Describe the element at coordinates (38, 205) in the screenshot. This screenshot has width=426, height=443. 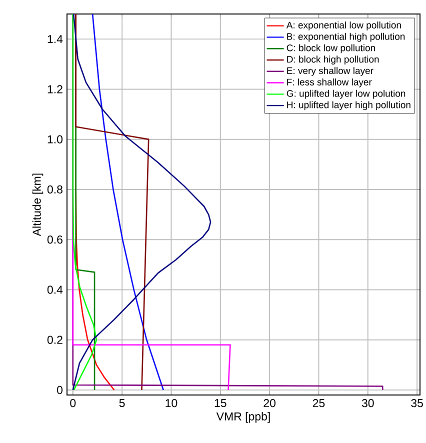
I see `y-axis-title: Altitude [km]` at that location.